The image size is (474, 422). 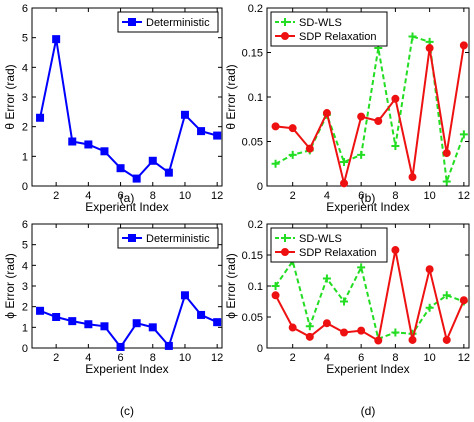 I want to click on legend-label: SDP Relaxation, so click(x=337, y=37).